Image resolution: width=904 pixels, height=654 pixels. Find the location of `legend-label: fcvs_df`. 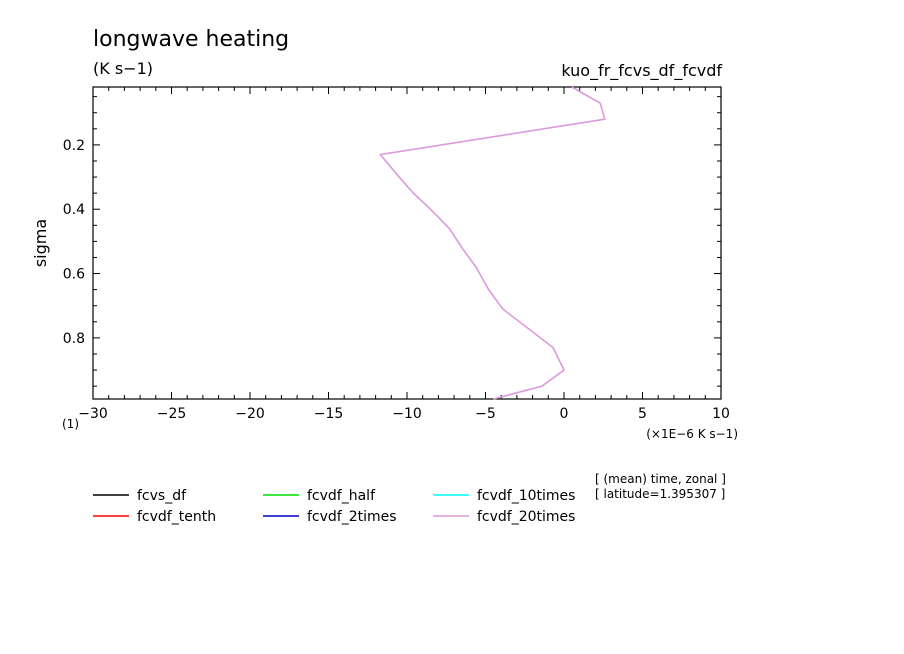

legend-label: fcvs_df is located at coordinates (162, 496).